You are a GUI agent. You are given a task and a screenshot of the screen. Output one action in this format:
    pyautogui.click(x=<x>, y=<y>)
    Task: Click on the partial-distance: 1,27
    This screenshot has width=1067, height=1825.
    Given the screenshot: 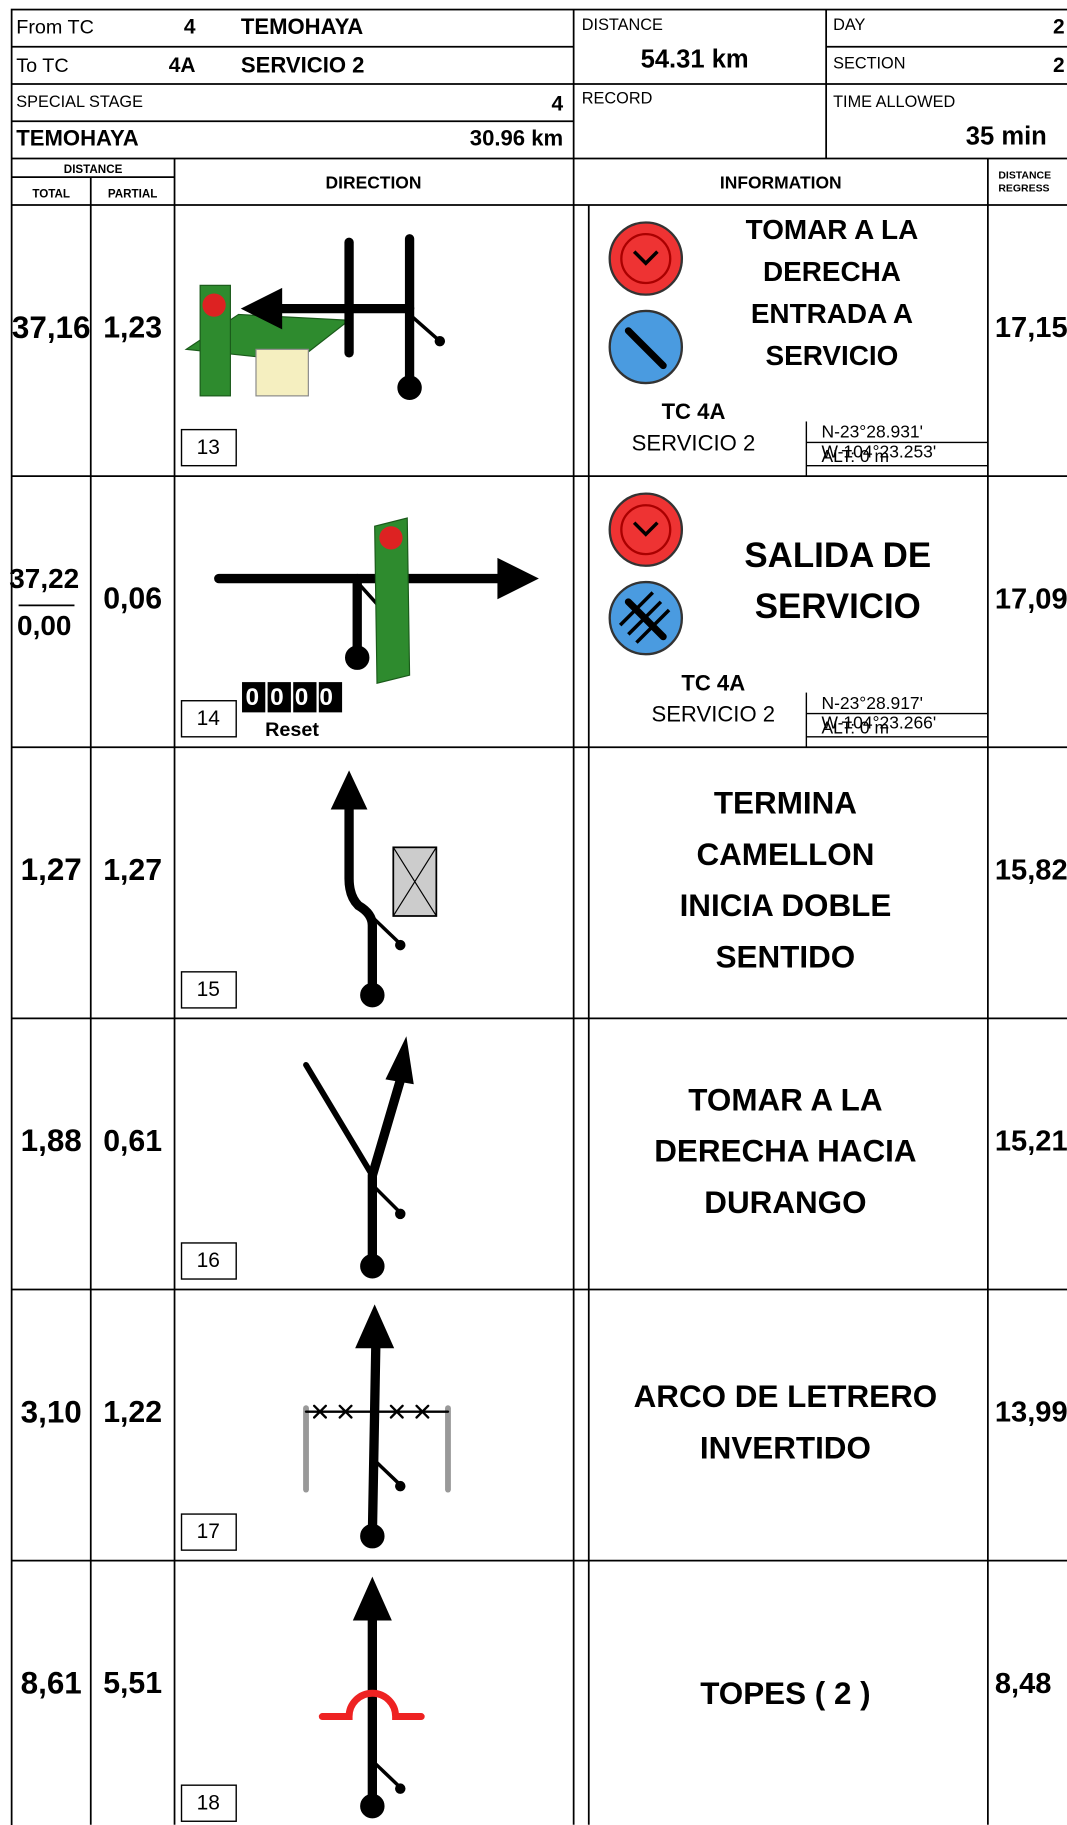 What is the action you would take?
    pyautogui.click(x=132, y=870)
    